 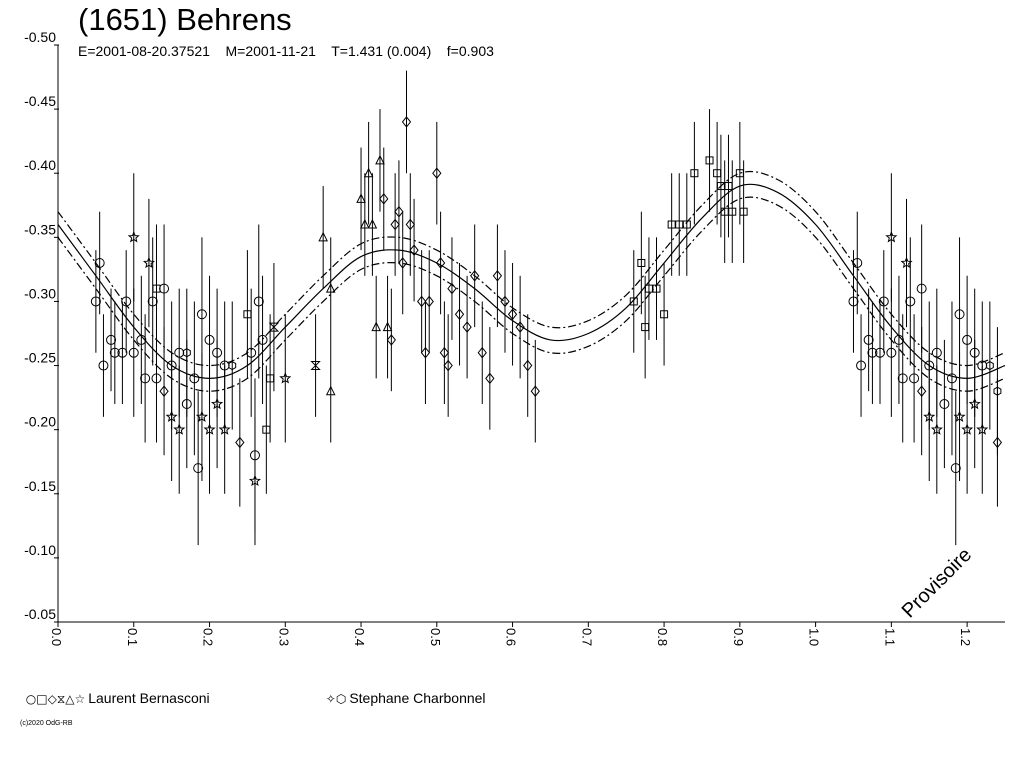 What do you see at coordinates (40, 358) in the screenshot?
I see `y-tick-label: -0.25` at bounding box center [40, 358].